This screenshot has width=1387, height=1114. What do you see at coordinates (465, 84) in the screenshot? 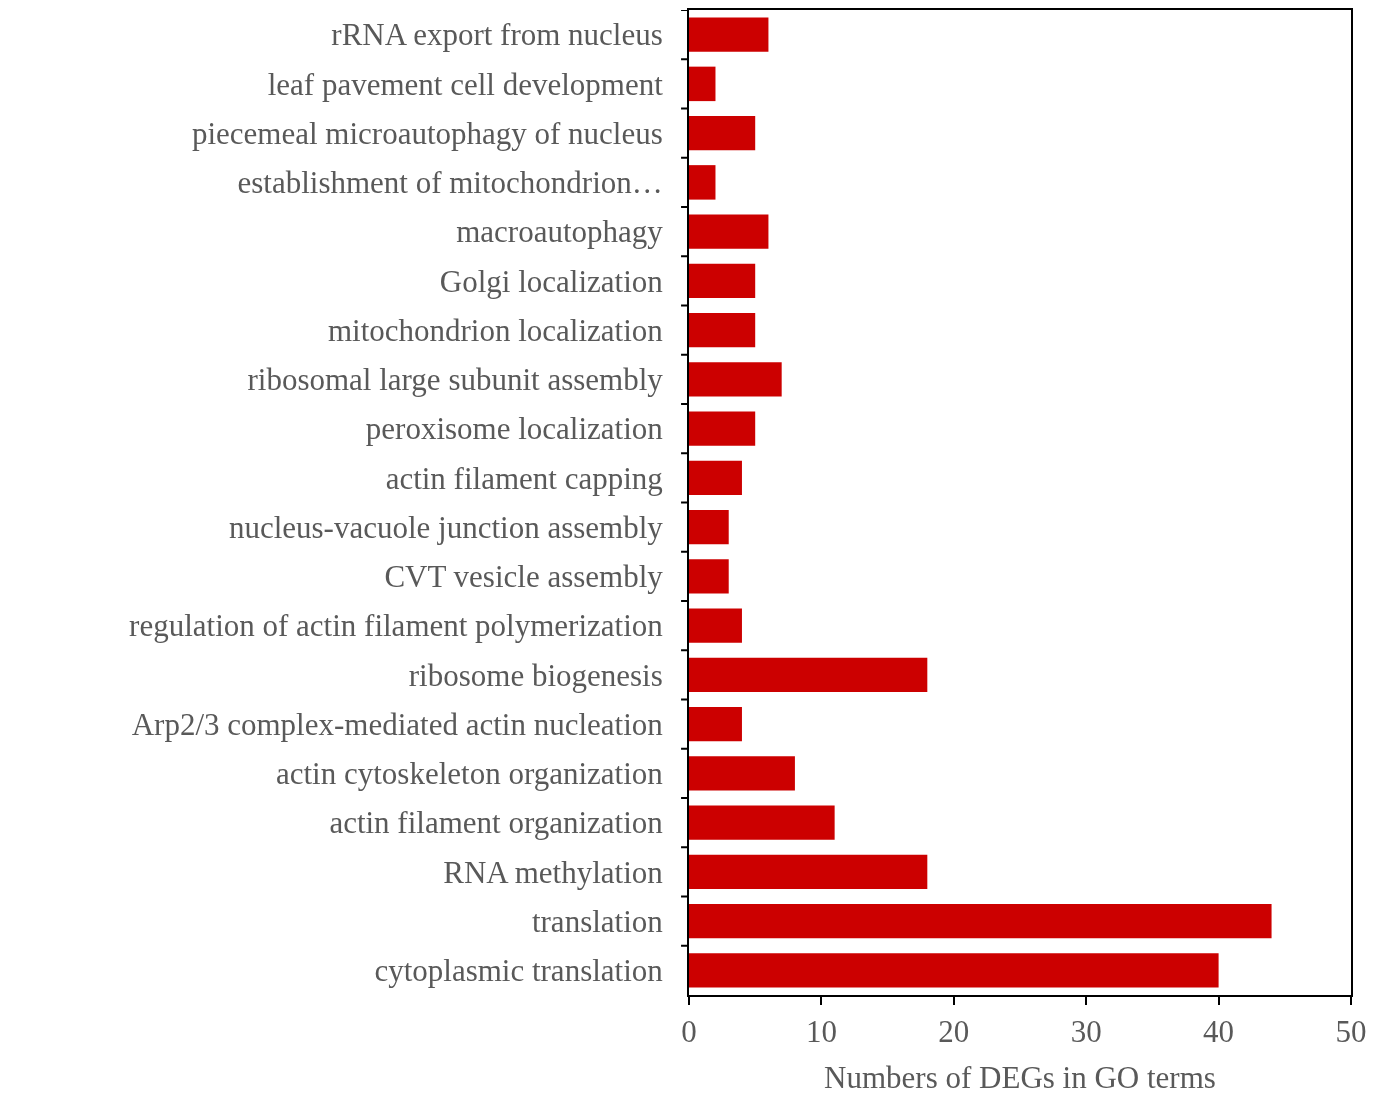
I see `y-tick-label: leaf pavement cell development` at bounding box center [465, 84].